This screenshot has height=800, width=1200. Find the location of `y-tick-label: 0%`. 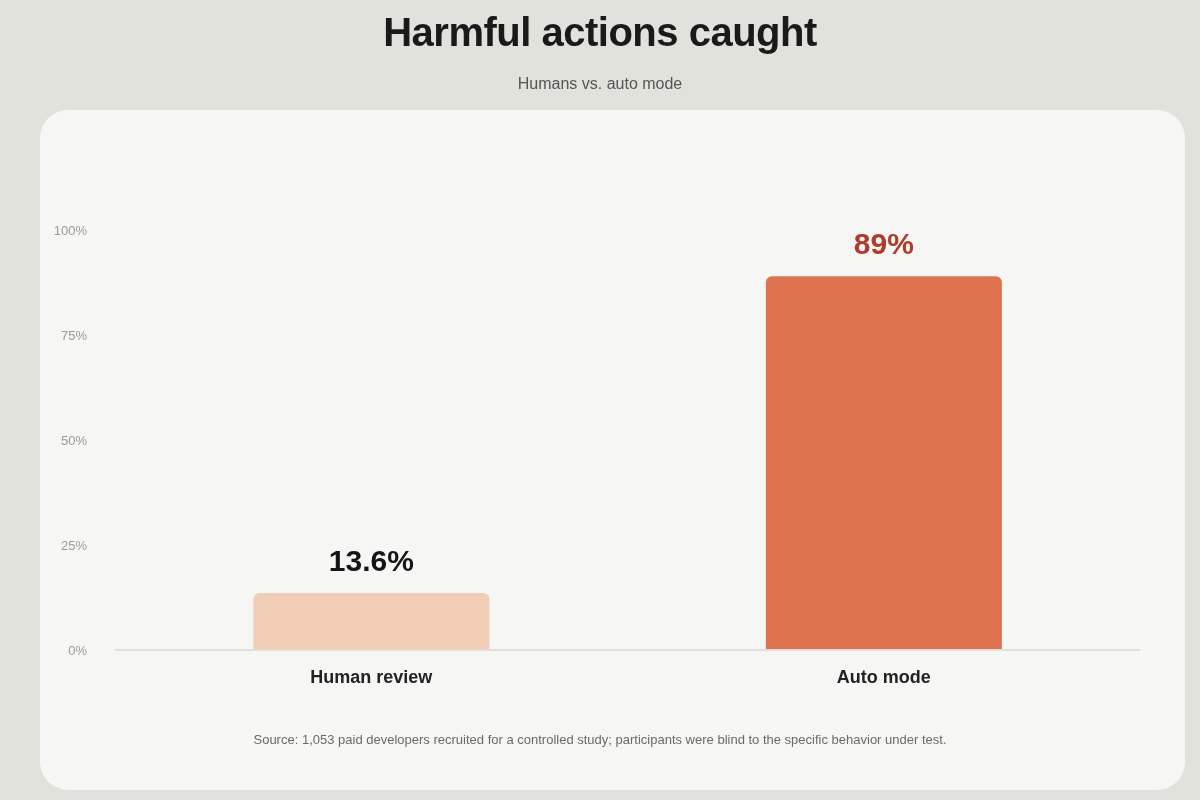

y-tick-label: 0% is located at coordinates (78, 650).